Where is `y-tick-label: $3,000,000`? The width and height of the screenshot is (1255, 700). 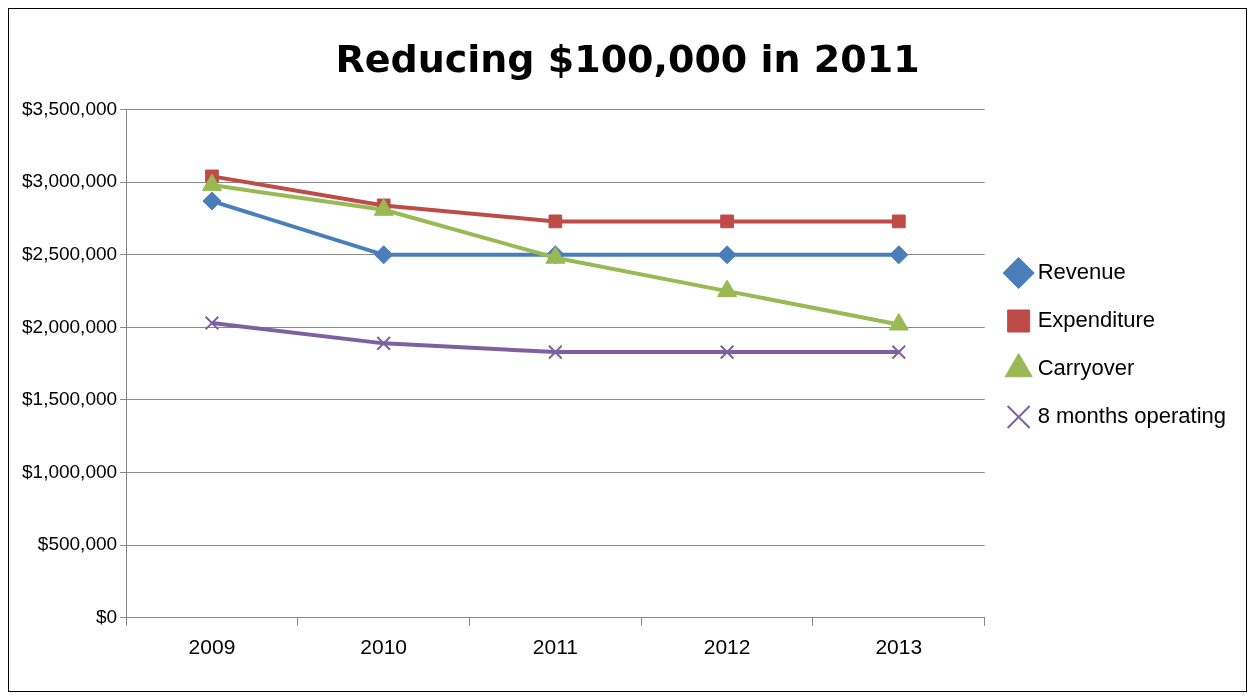 y-tick-label: $3,000,000 is located at coordinates (70, 181).